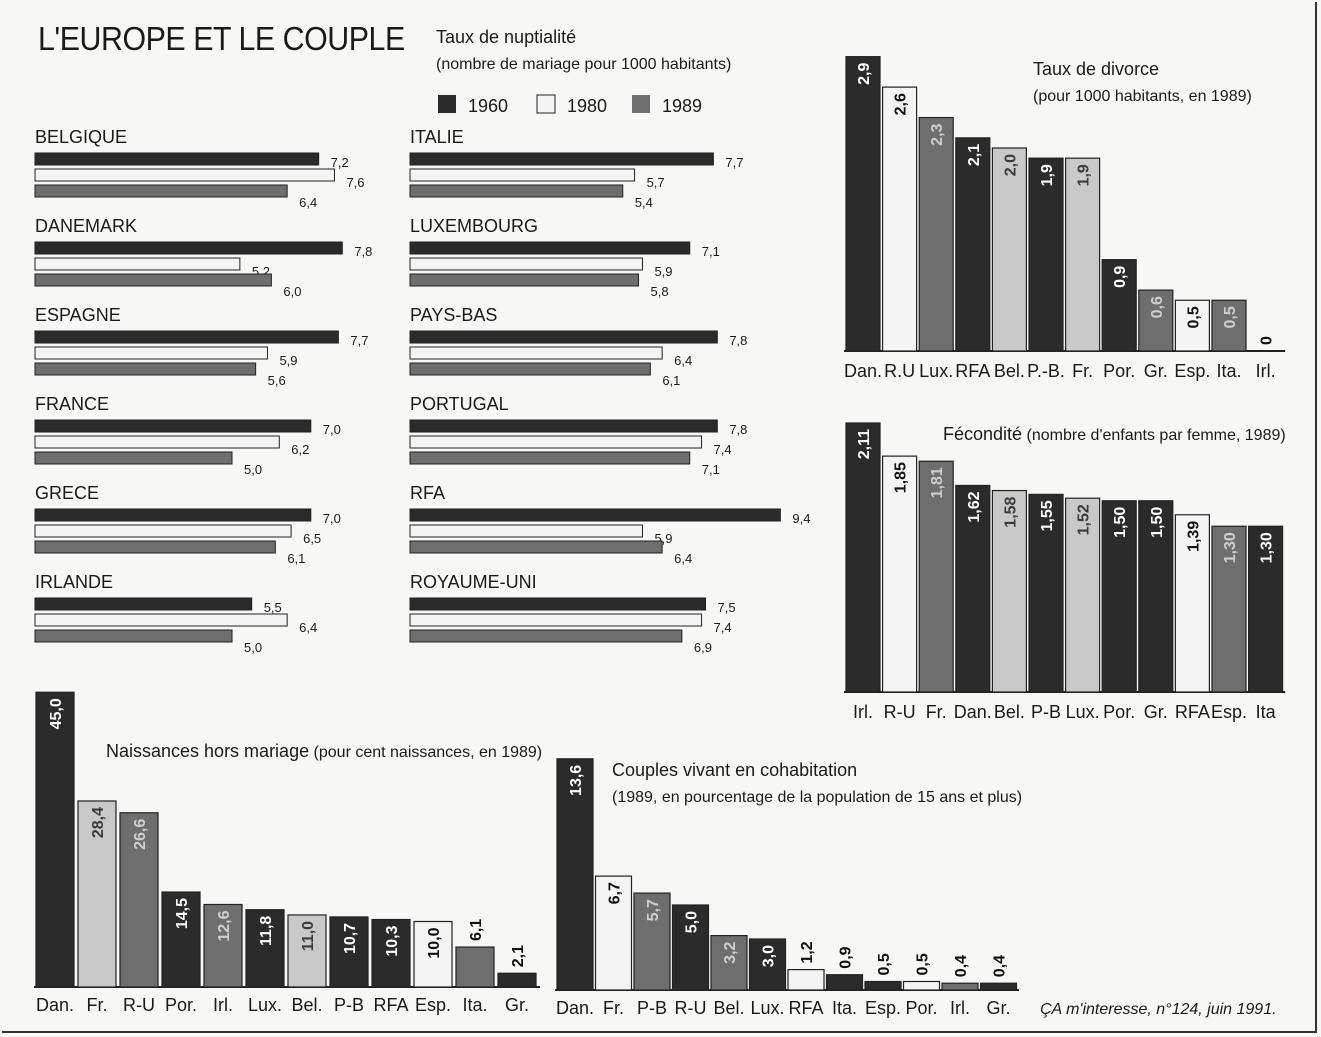 Image resolution: width=1321 pixels, height=1037 pixels. What do you see at coordinates (78, 315) in the screenshot?
I see `country-label-espagne: ESPAGNE` at bounding box center [78, 315].